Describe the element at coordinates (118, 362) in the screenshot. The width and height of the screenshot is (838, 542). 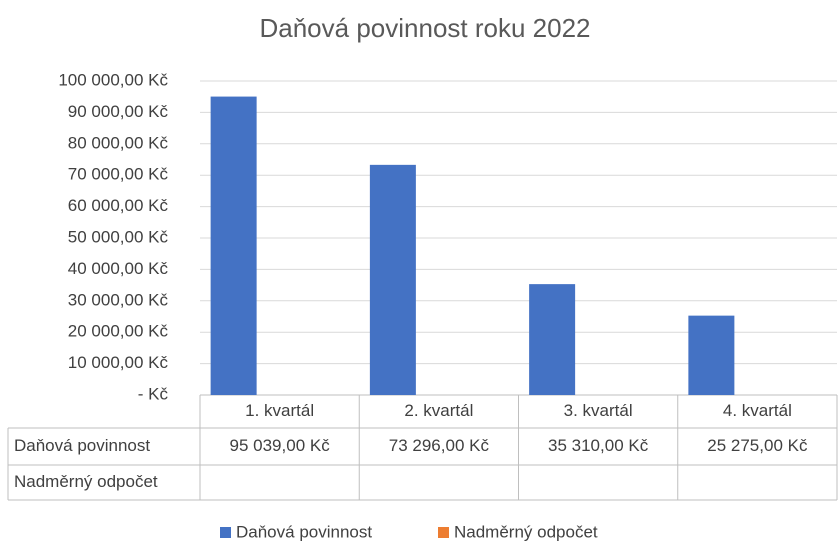
I see `y-tick-label: 10 000,00 Kč` at that location.